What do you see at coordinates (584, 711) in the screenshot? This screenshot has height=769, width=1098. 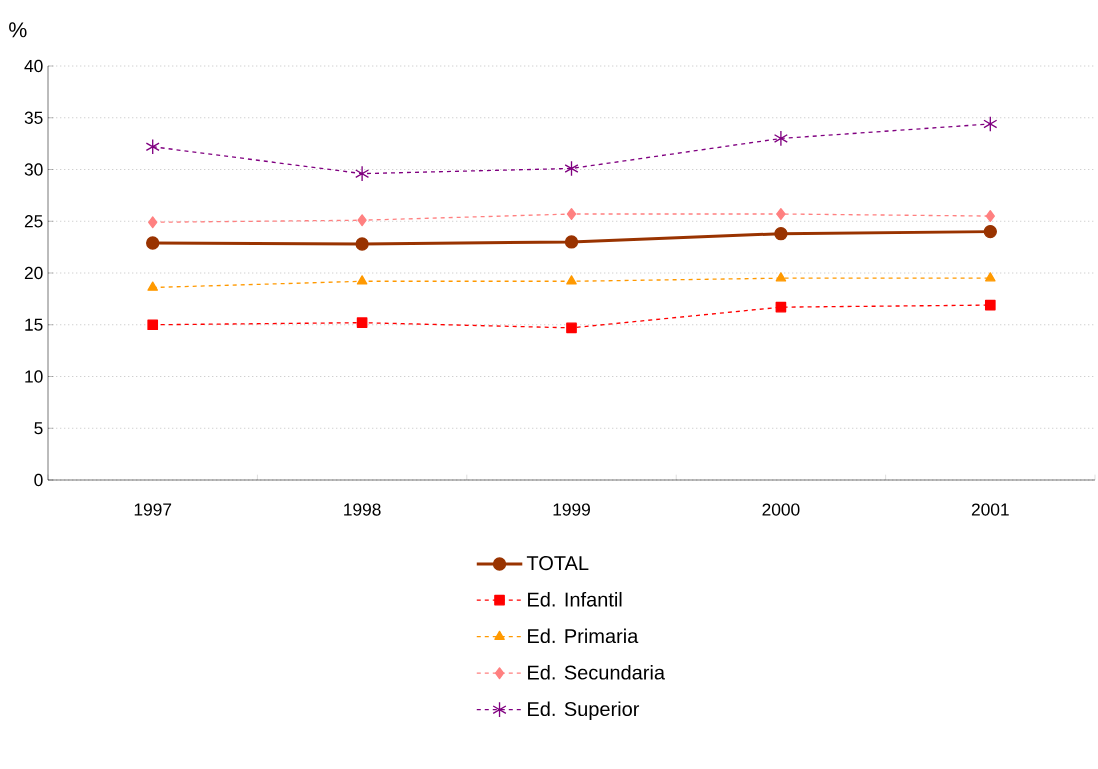 I see `legend-label: Ed. Superior` at bounding box center [584, 711].